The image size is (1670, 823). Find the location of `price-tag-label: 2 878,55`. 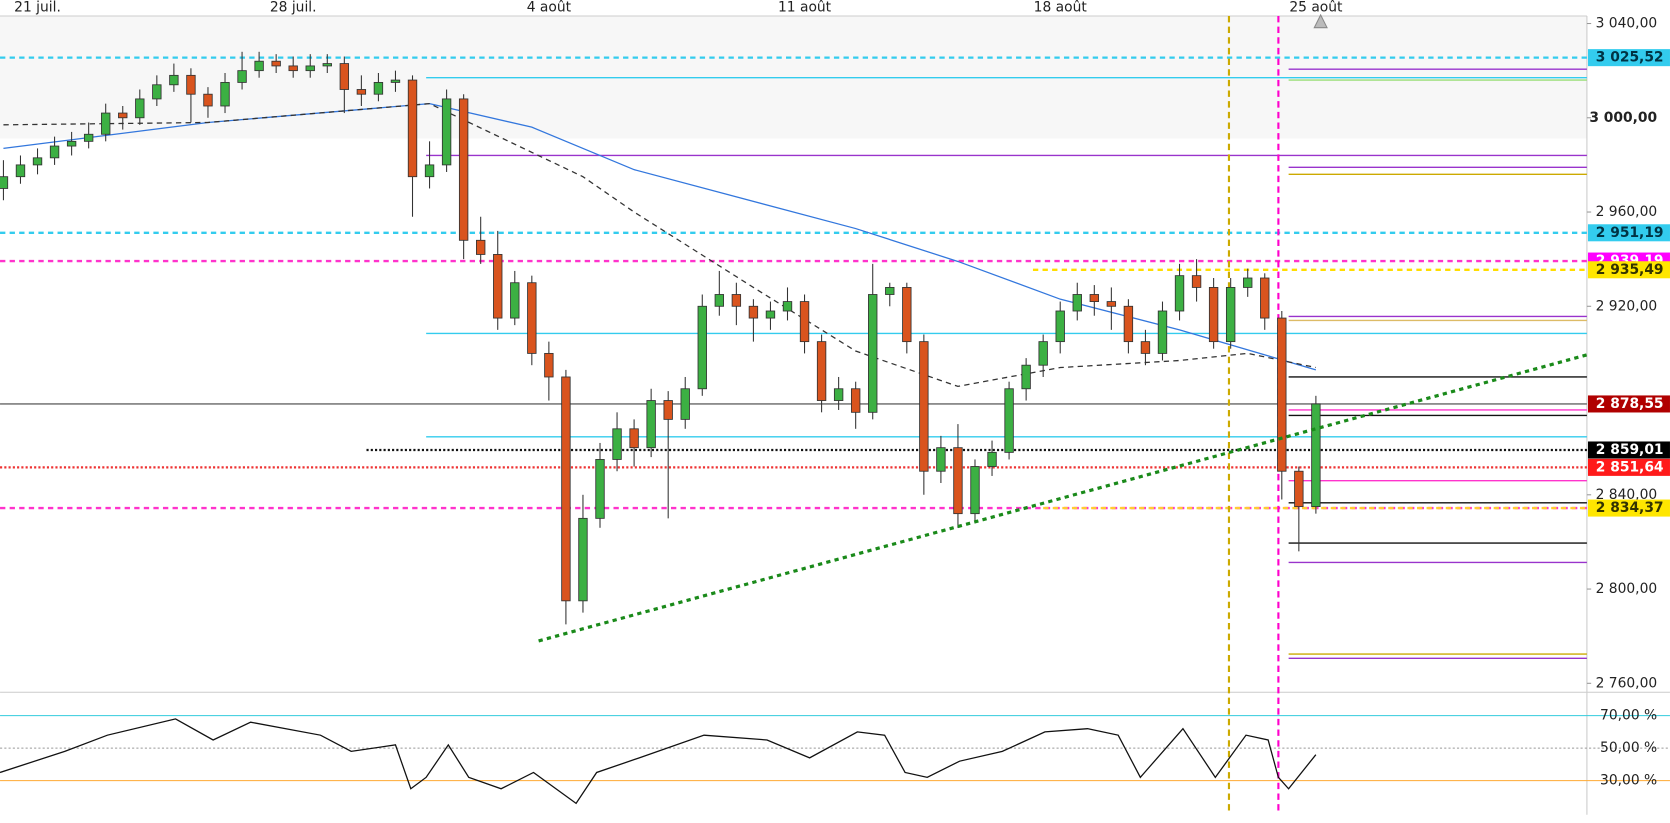

price-tag-label: 2 878,55 is located at coordinates (1630, 404).